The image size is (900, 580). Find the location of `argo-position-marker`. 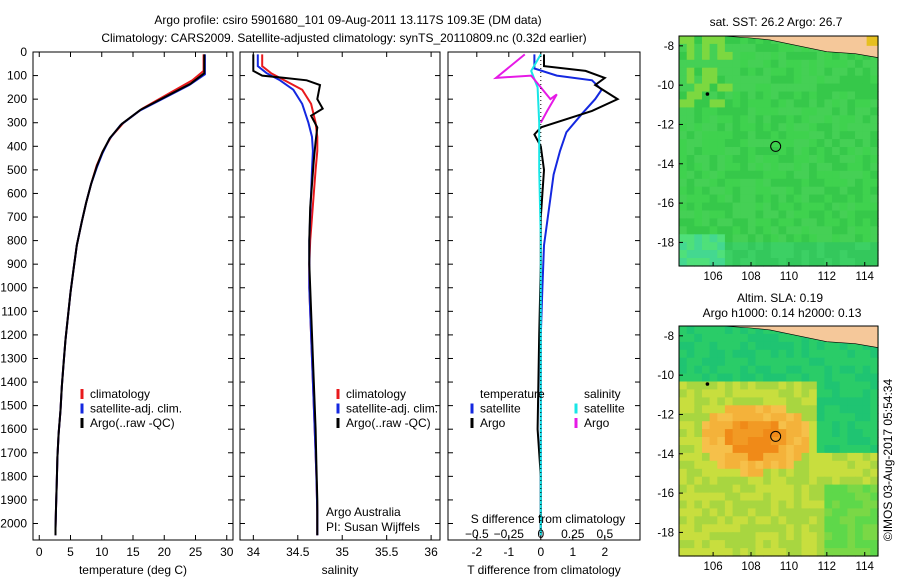

argo-position-marker is located at coordinates (776, 146).